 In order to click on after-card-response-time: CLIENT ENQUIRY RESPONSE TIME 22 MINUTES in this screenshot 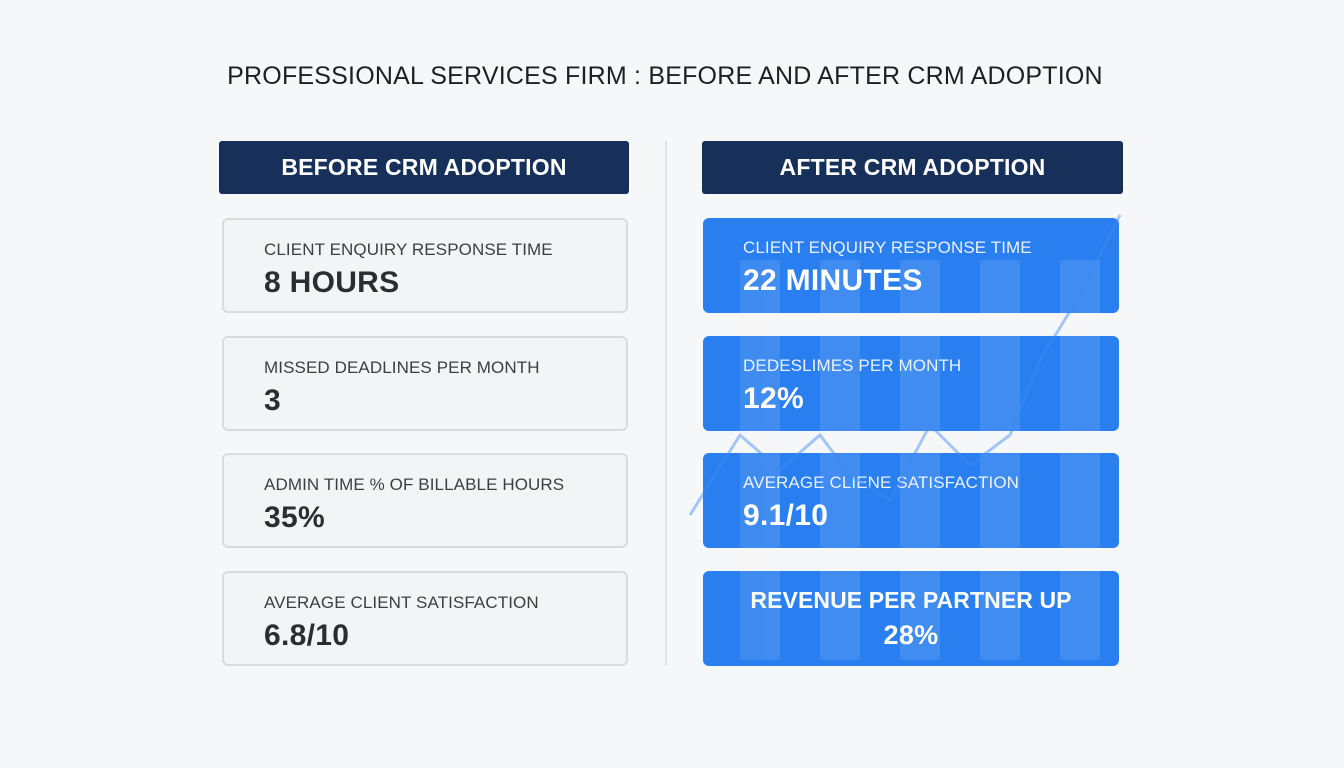, I will do `click(911, 265)`.